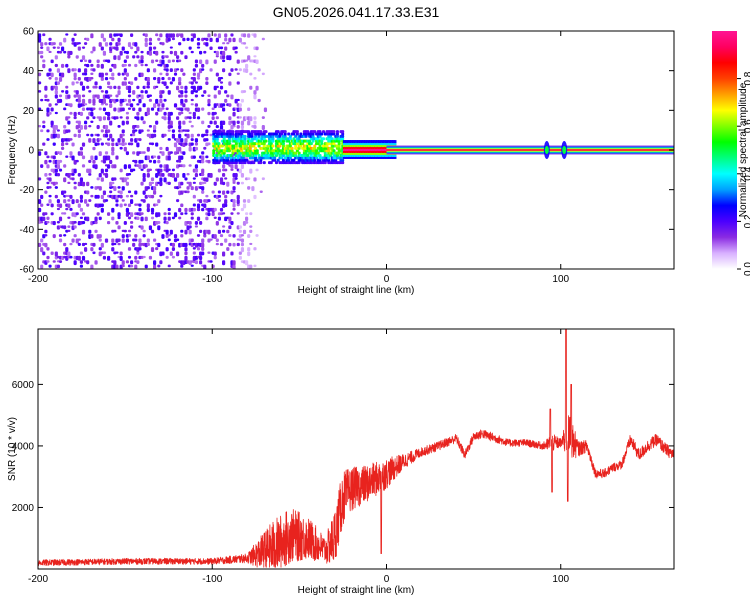 The width and height of the screenshot is (750, 600). I want to click on snr-xtick-label: 100, so click(560, 579).